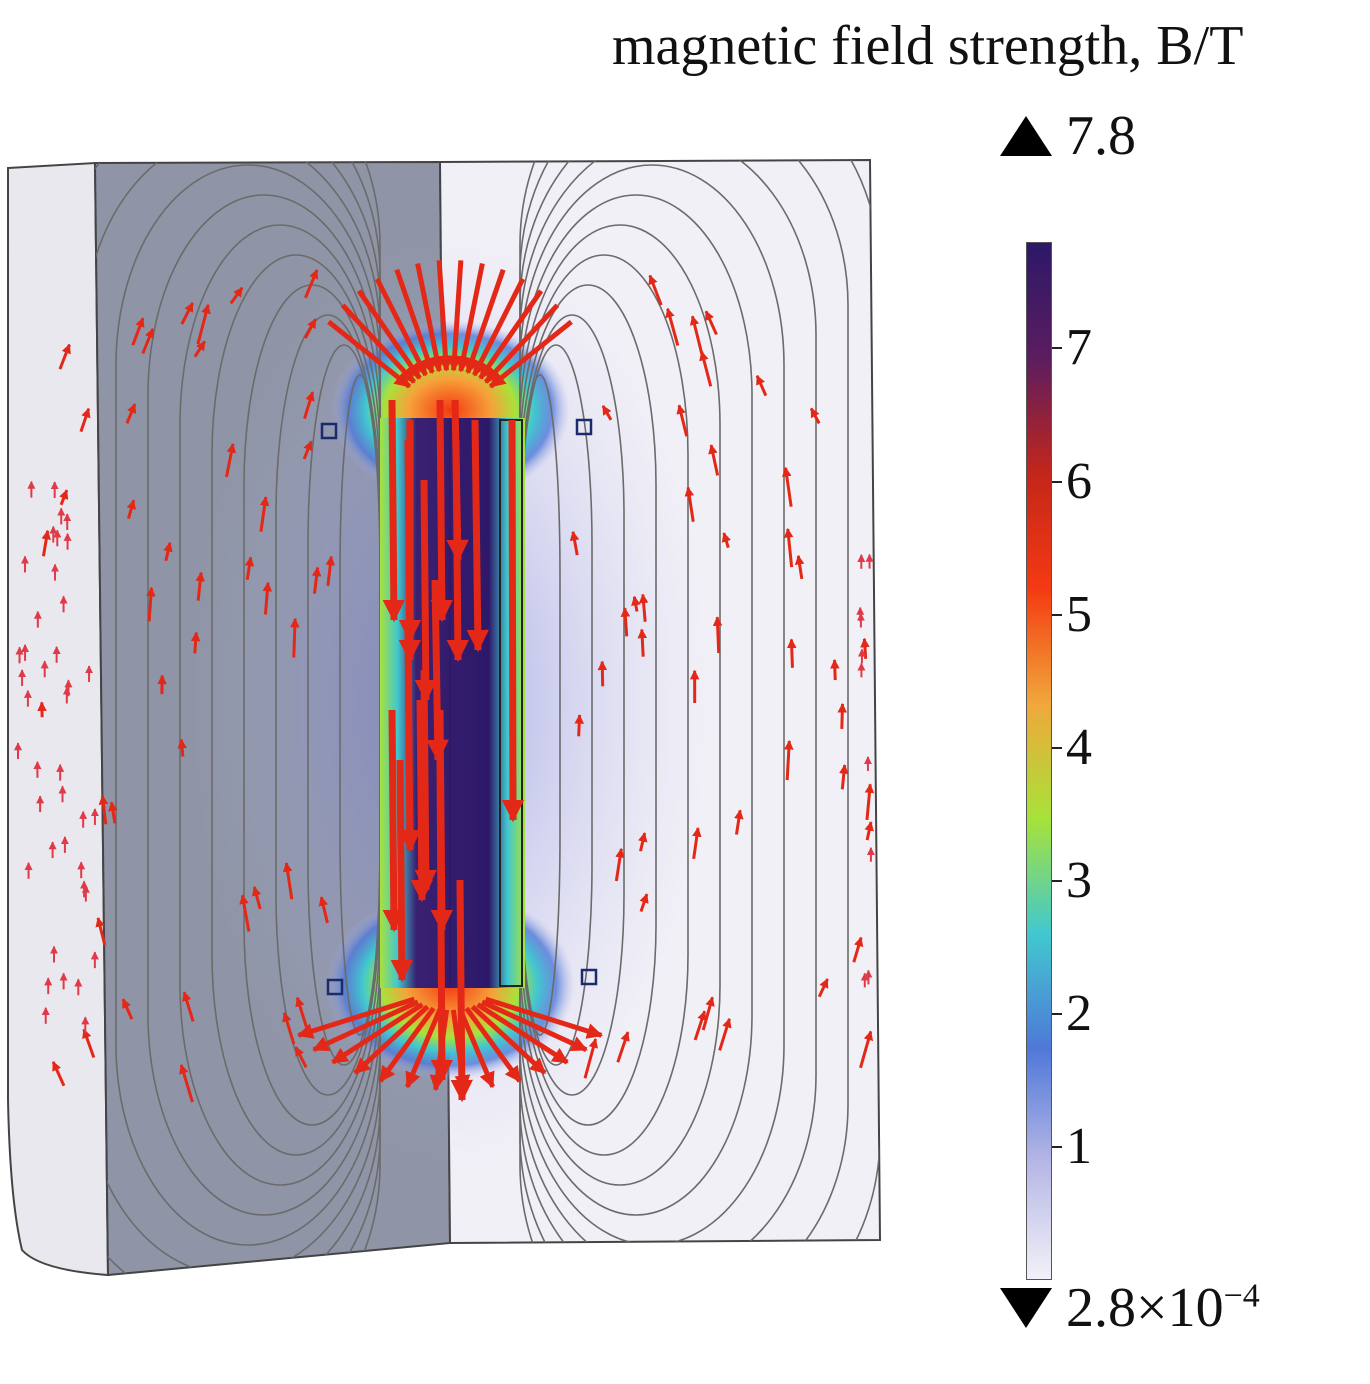  What do you see at coordinates (58, 719) in the screenshot?
I see `outer-shell-face` at bounding box center [58, 719].